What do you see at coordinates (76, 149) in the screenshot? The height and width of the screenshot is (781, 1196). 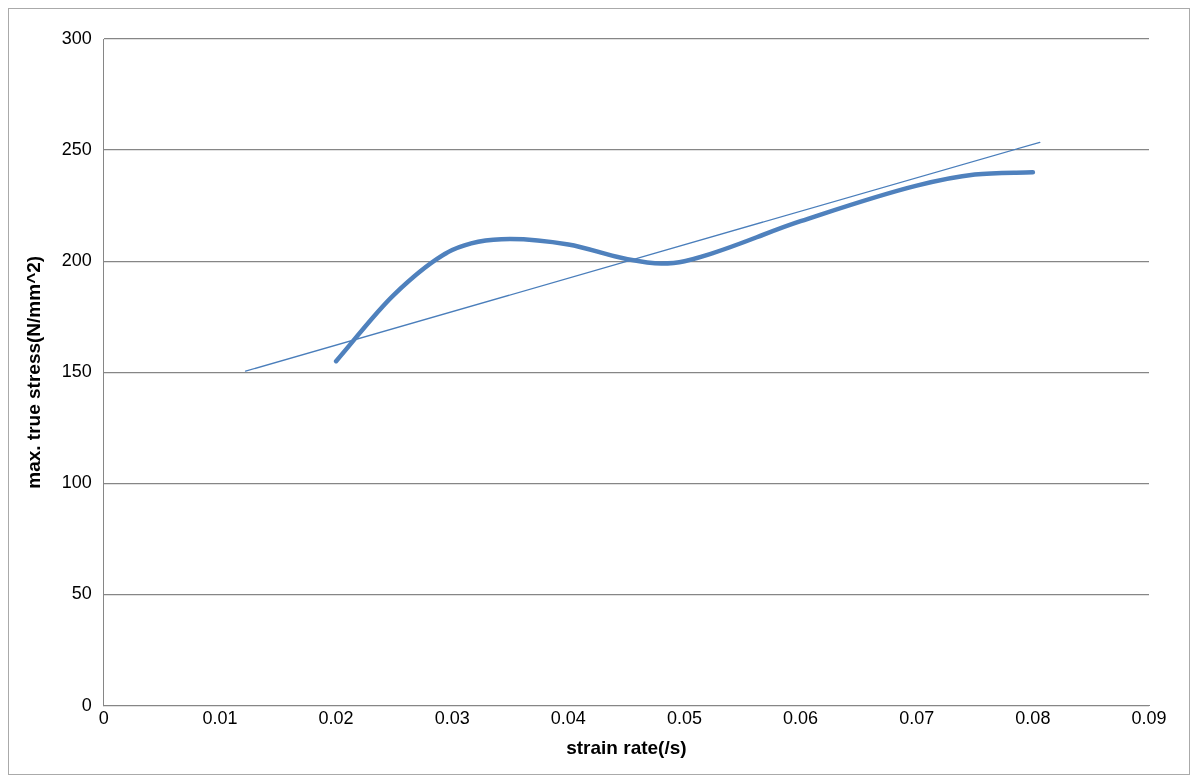 I see `y-tick-label: 250` at bounding box center [76, 149].